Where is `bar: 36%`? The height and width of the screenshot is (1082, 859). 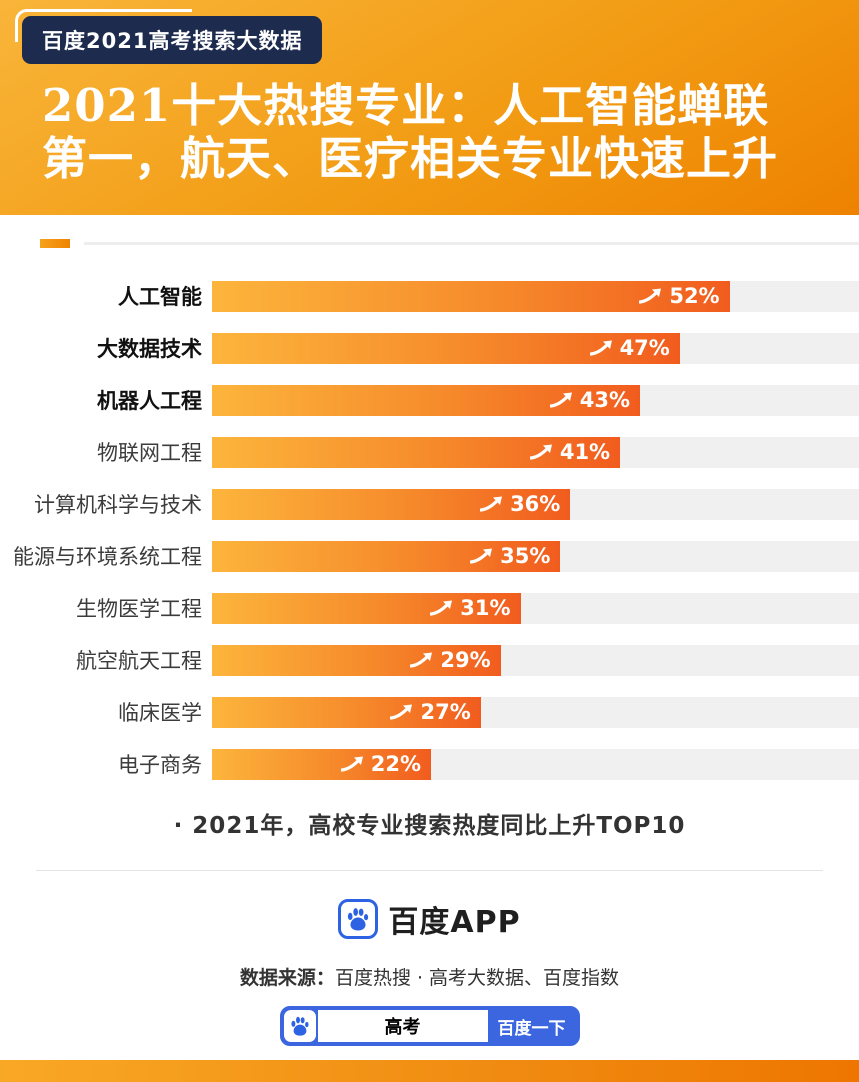 bar: 36% is located at coordinates (391, 504).